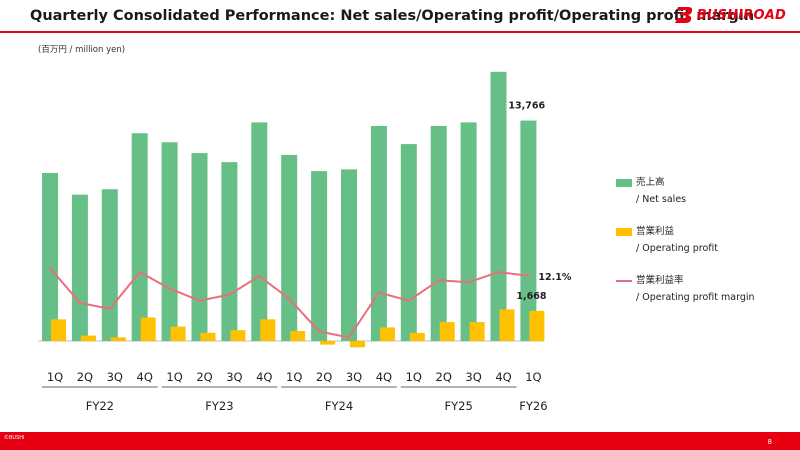 This screenshot has width=800, height=450. What do you see at coordinates (769, 442) in the screenshot?
I see `page-number: 8` at bounding box center [769, 442].